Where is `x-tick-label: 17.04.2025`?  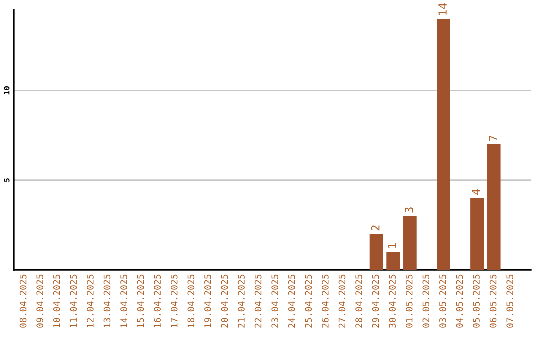
x-tick-label: 17.04.2025 is located at coordinates (174, 301).